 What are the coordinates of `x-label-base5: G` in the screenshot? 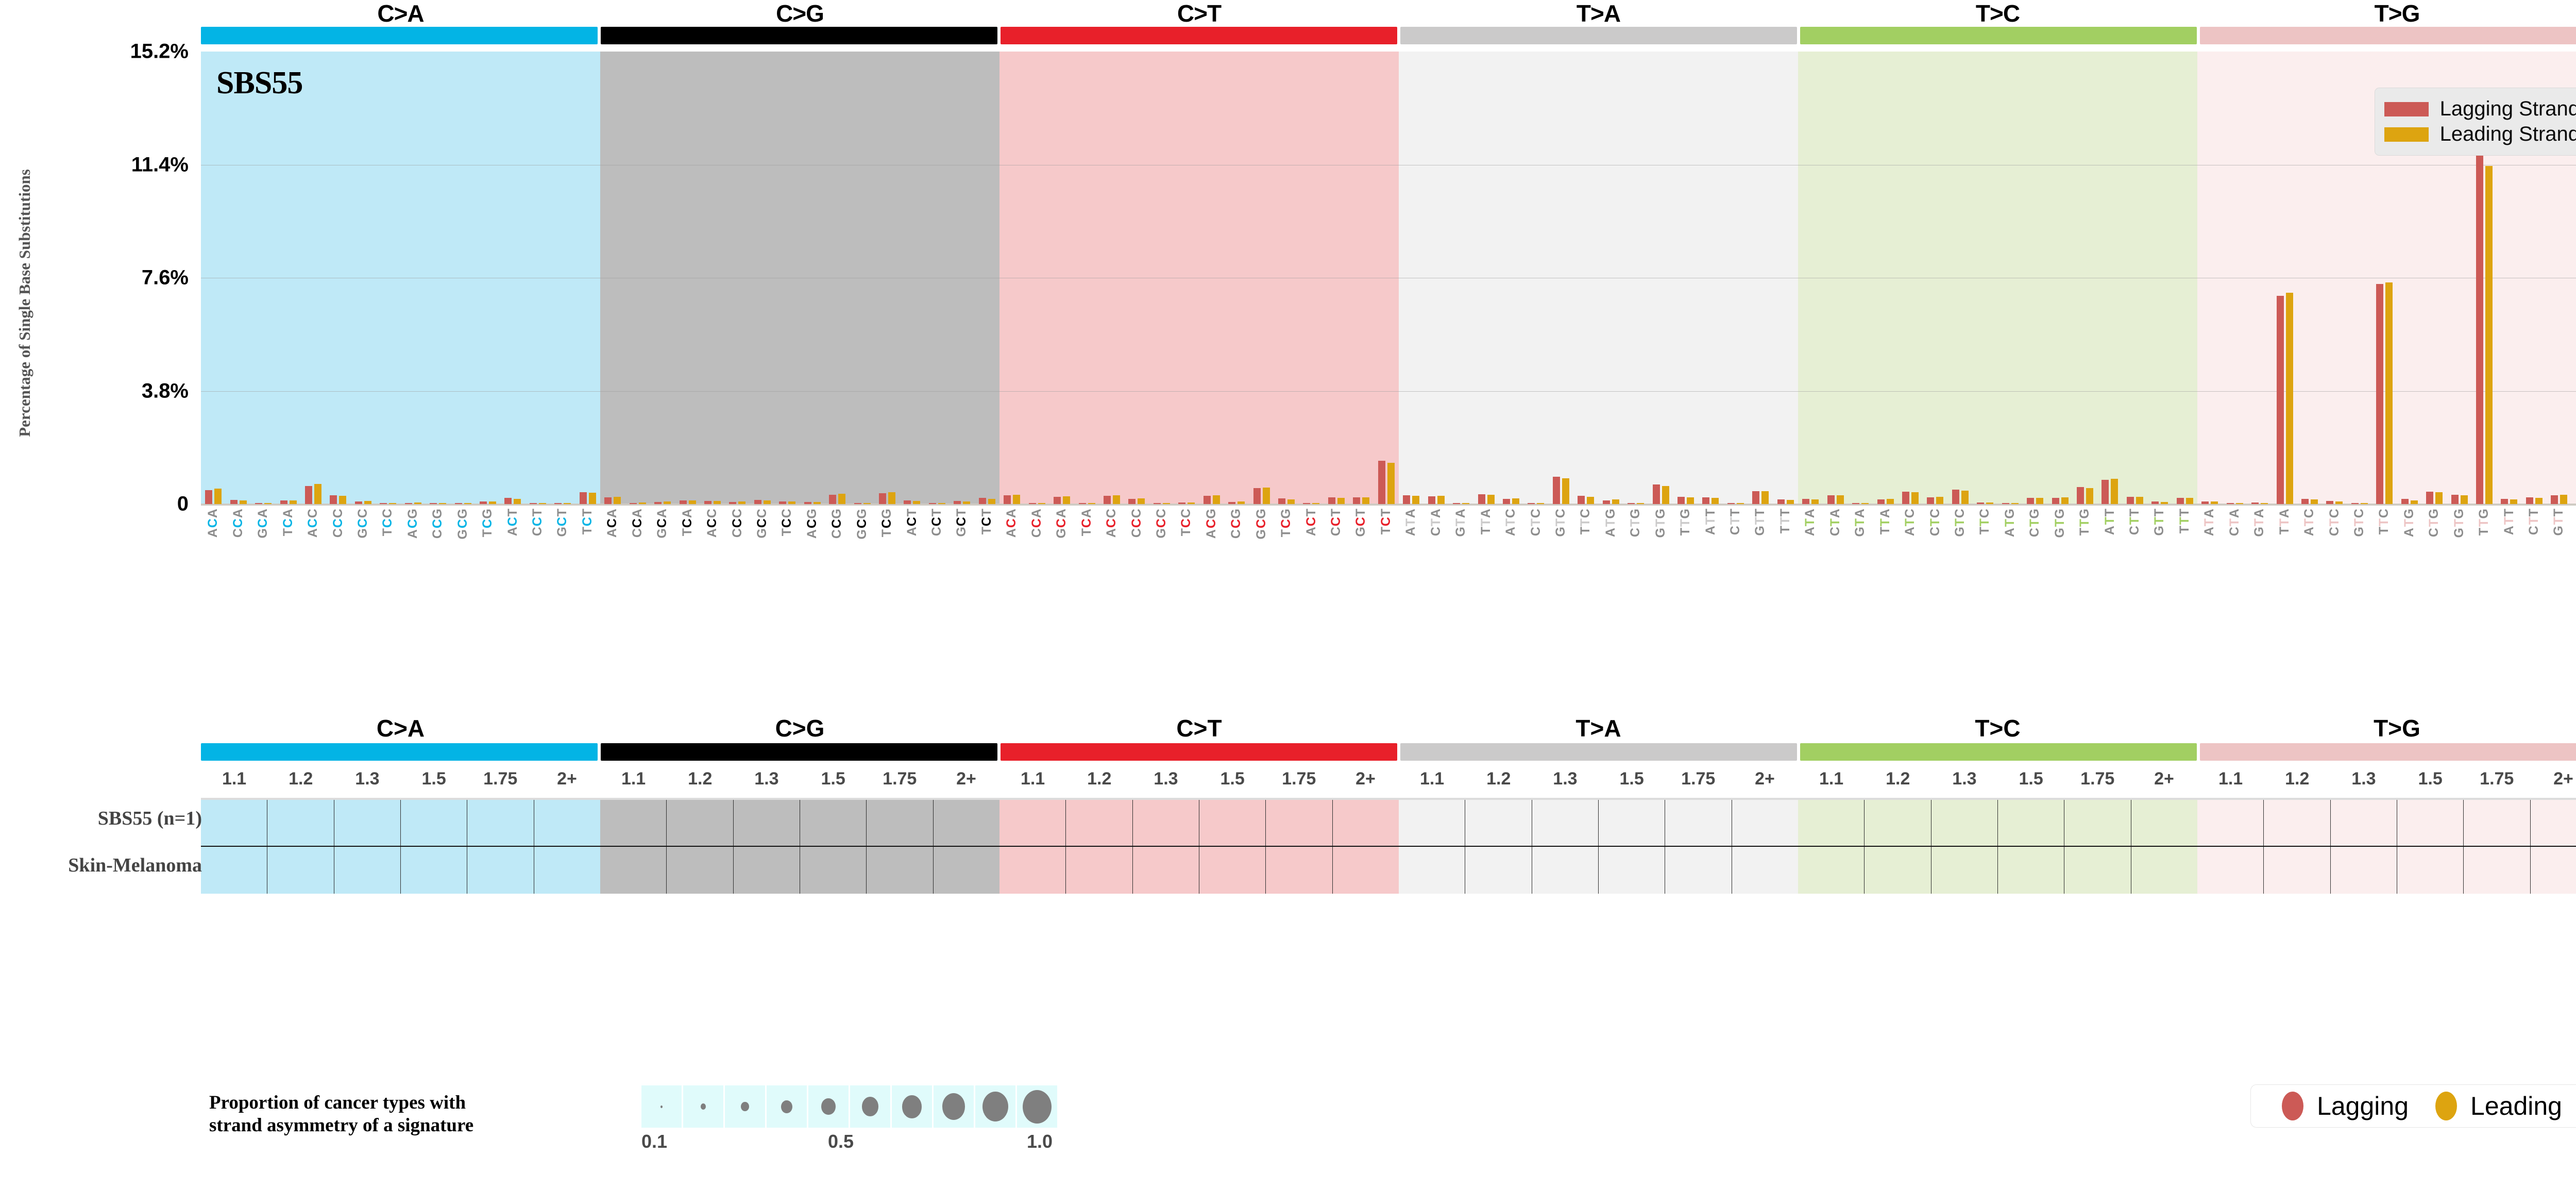 It's located at (2434, 513).